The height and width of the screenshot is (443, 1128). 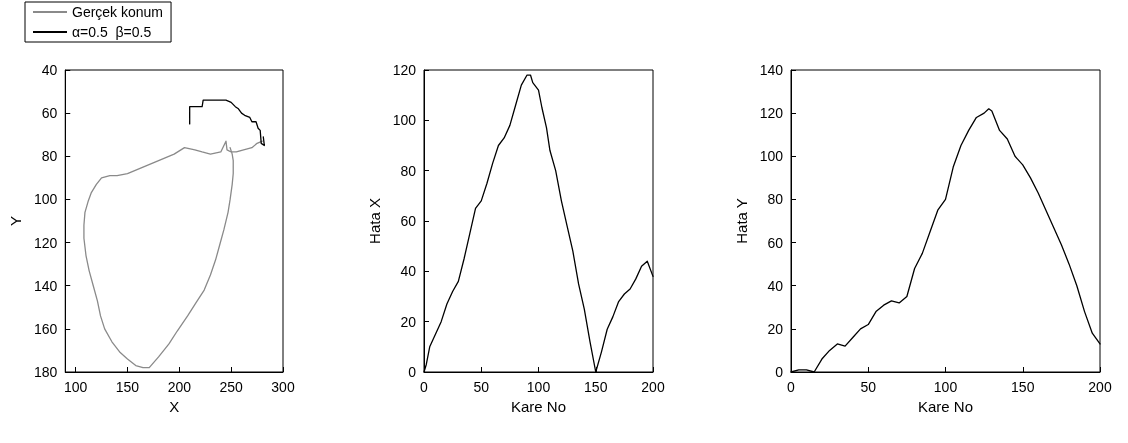 What do you see at coordinates (45, 372) in the screenshot?
I see `y-tick-label: 180` at bounding box center [45, 372].